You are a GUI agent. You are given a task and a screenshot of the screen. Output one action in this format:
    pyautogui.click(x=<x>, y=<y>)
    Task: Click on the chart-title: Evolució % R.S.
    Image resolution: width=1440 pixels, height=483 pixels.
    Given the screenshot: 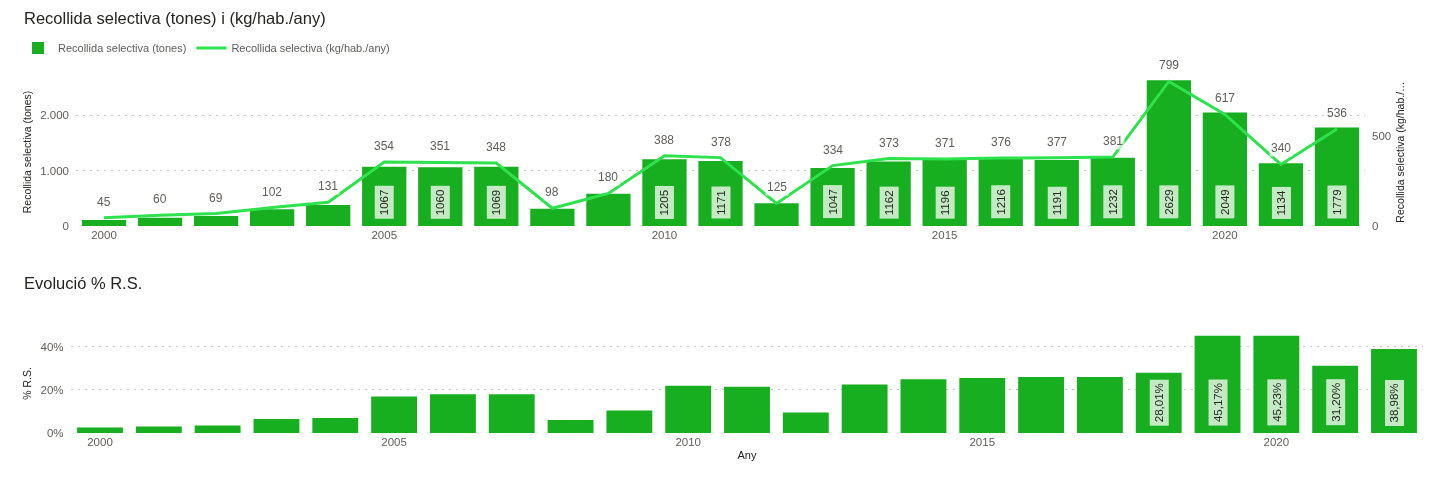 What is the action you would take?
    pyautogui.click(x=83, y=283)
    